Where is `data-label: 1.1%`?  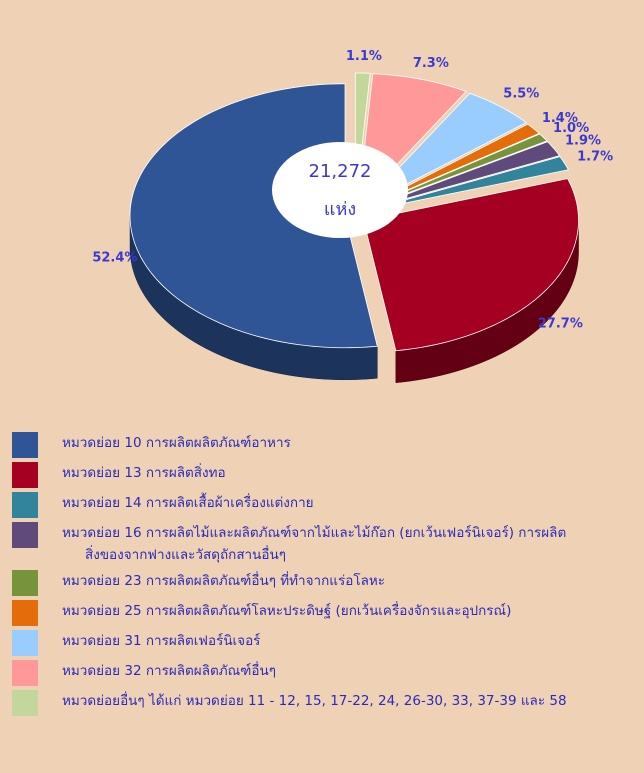
data-label: 1.1% is located at coordinates (364, 56).